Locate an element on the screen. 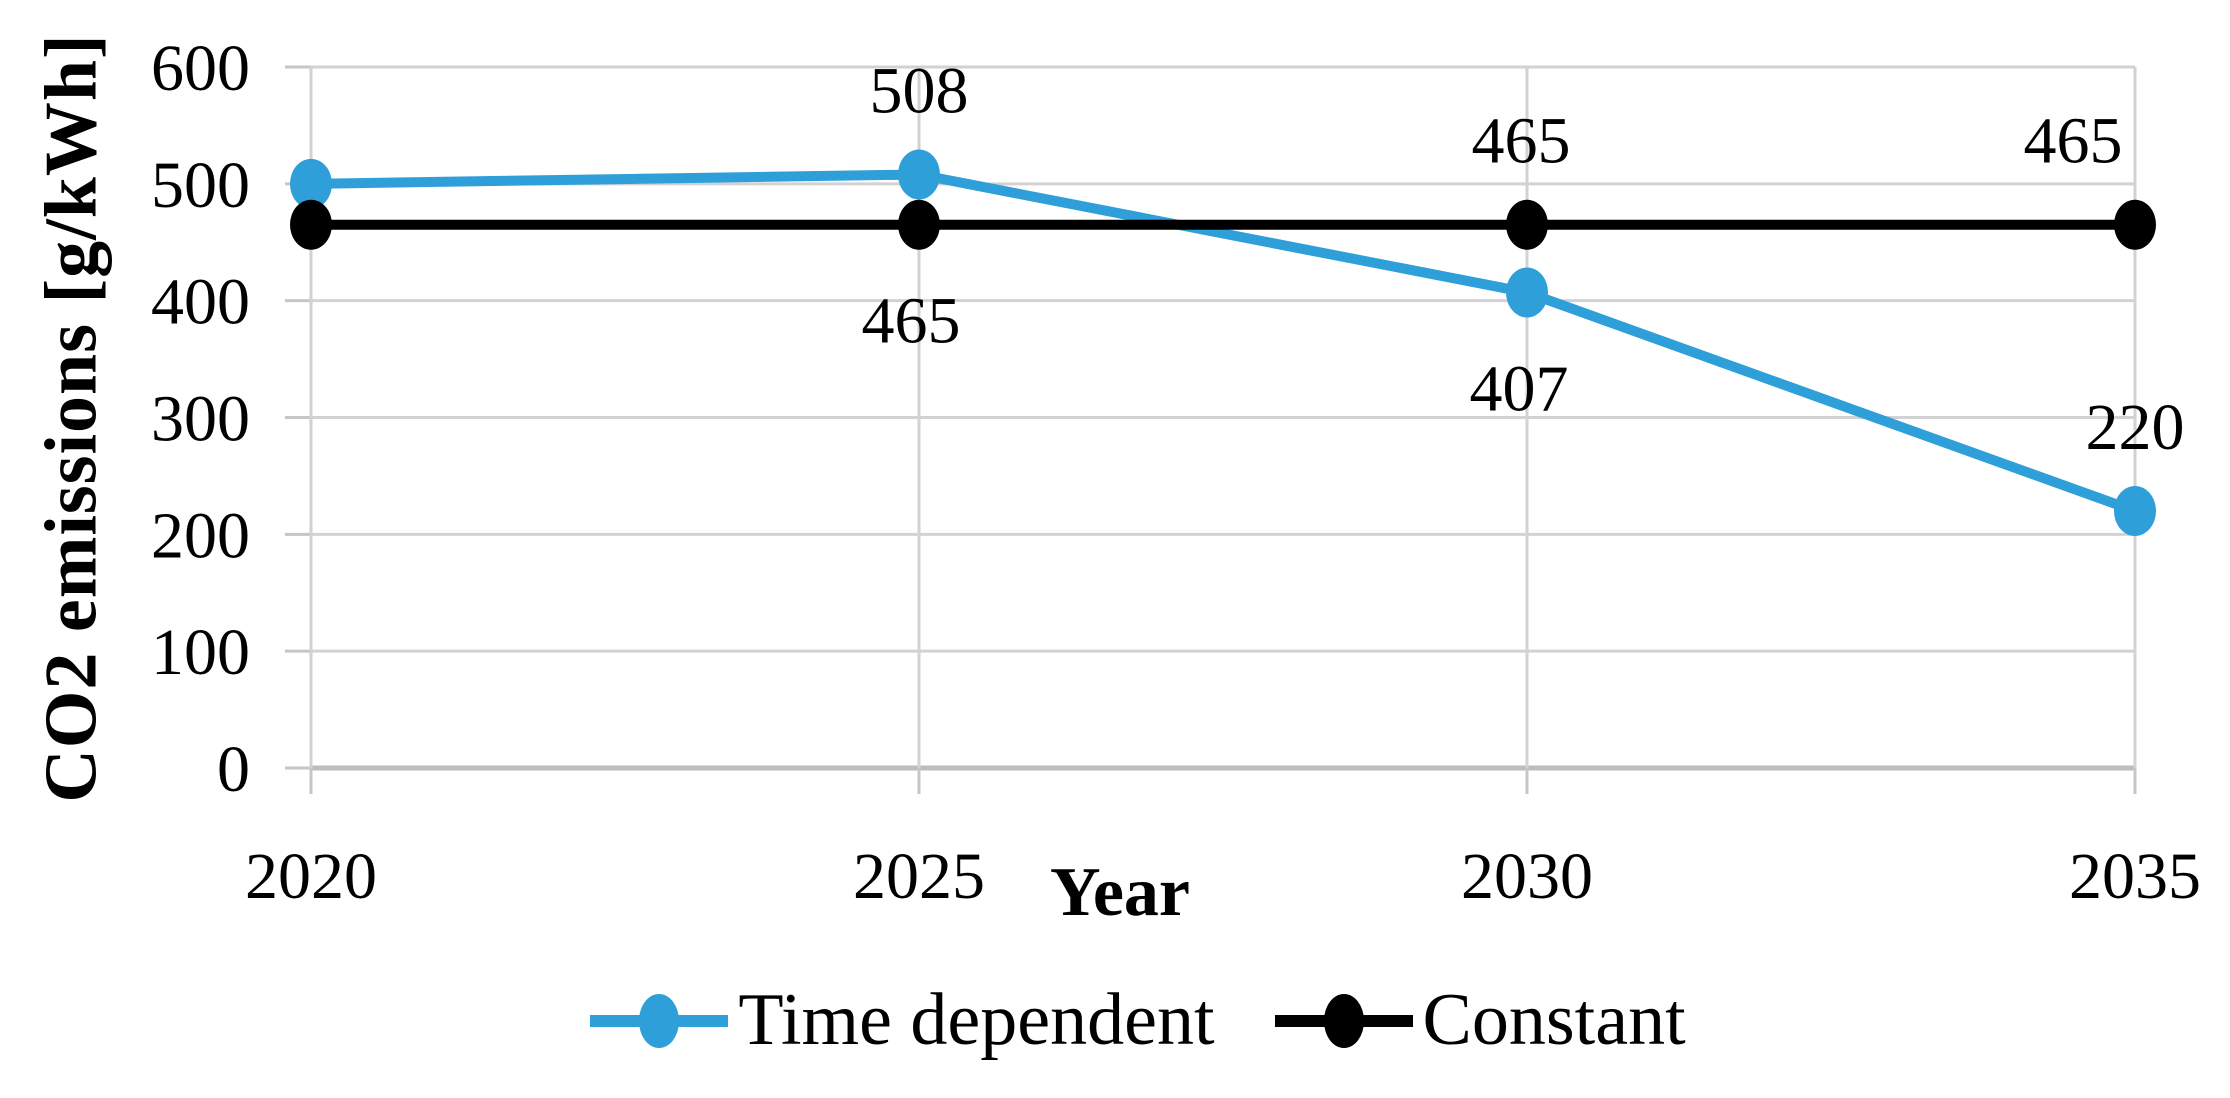 Image resolution: width=2230 pixels, height=1098 pixels. x-tick-label: 2025 is located at coordinates (919, 876).